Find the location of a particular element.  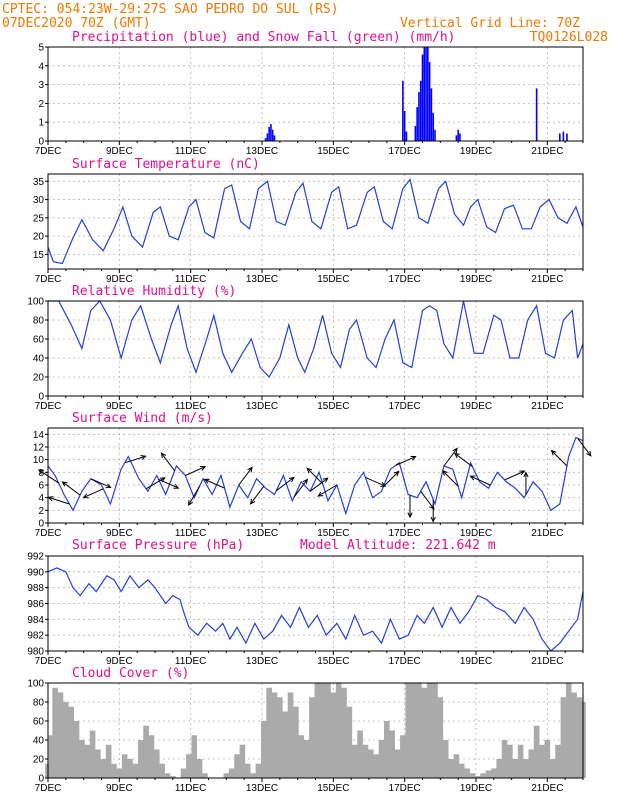

header-model-id: TQ0126L028 is located at coordinates (569, 37).